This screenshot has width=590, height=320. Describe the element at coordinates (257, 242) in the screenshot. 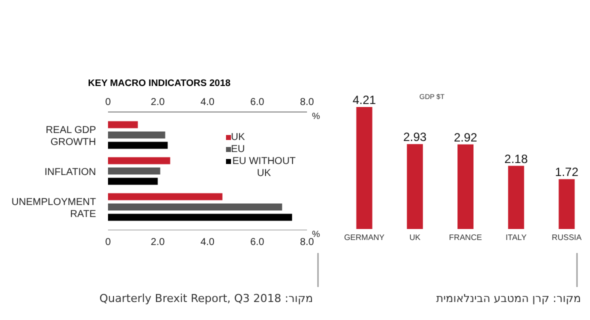

I see `x-tick-label: 6.0` at that location.